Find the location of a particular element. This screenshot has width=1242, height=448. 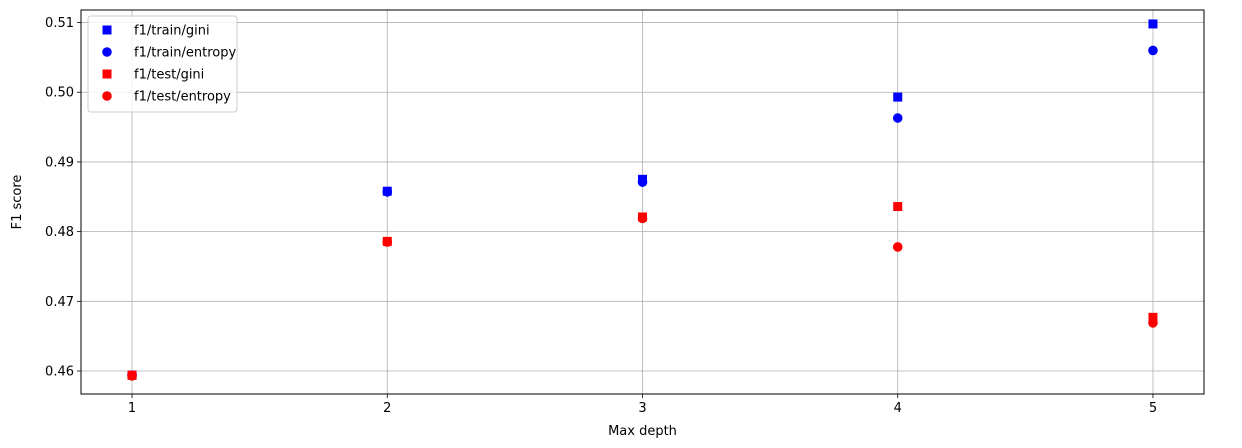

y-tick-label: 0.46 is located at coordinates (59, 372).